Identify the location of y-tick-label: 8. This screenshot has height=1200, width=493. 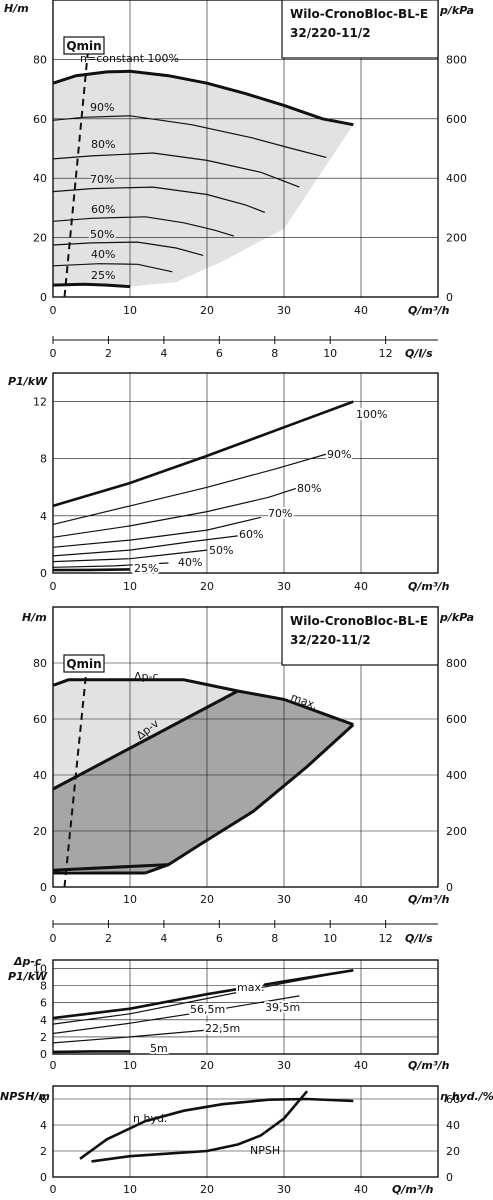
(43, 986).